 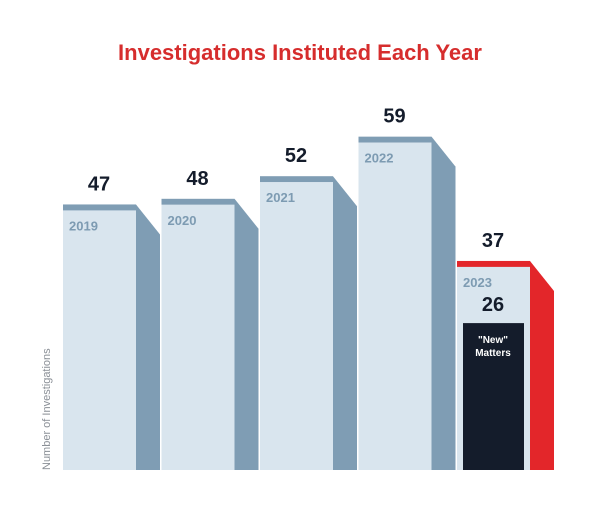 I want to click on bar-cap-2022, so click(x=395, y=139).